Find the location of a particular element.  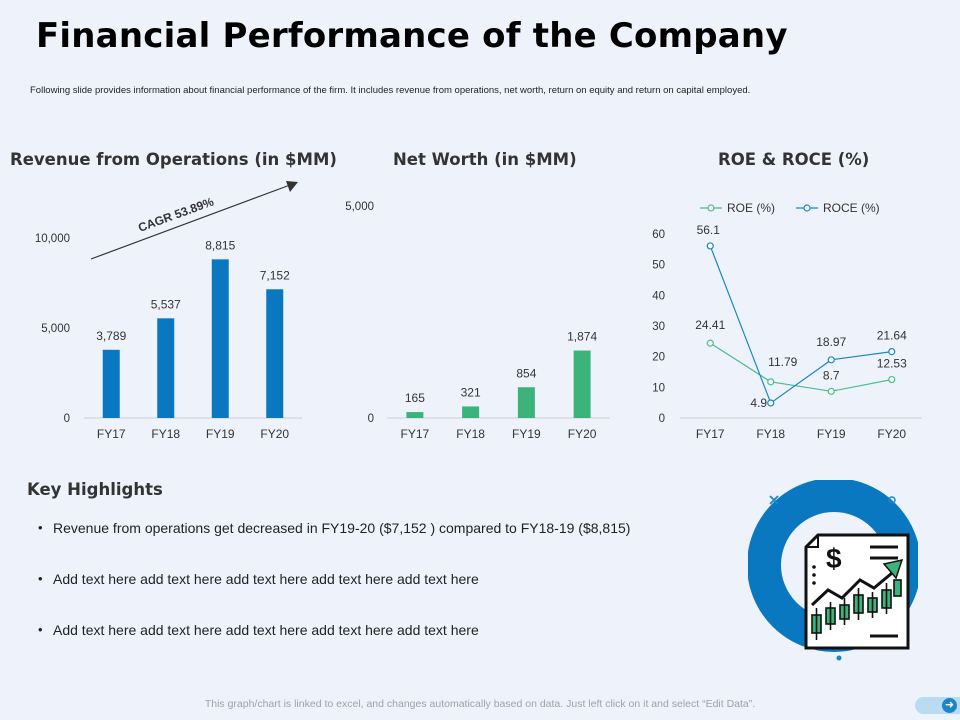

data-label: 24.41 is located at coordinates (710, 325).